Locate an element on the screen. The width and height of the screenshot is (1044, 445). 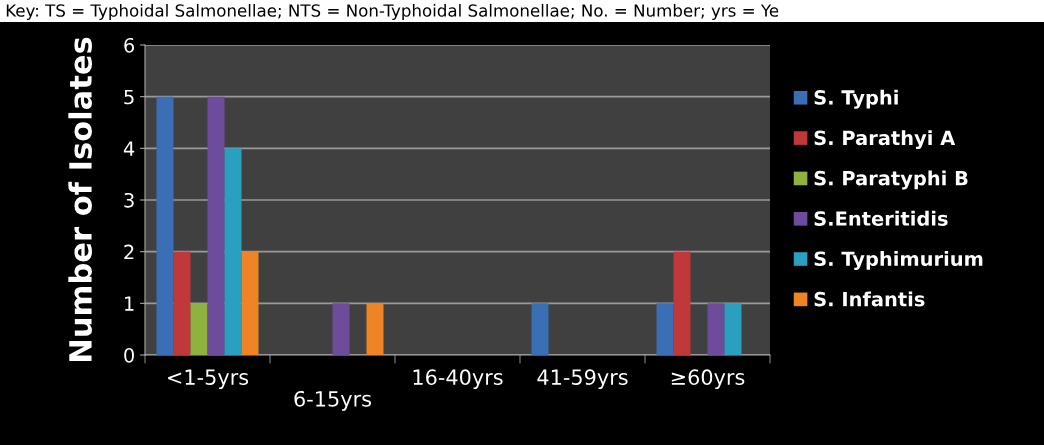
x-tick-label: <1-5yrs is located at coordinates (208, 379).